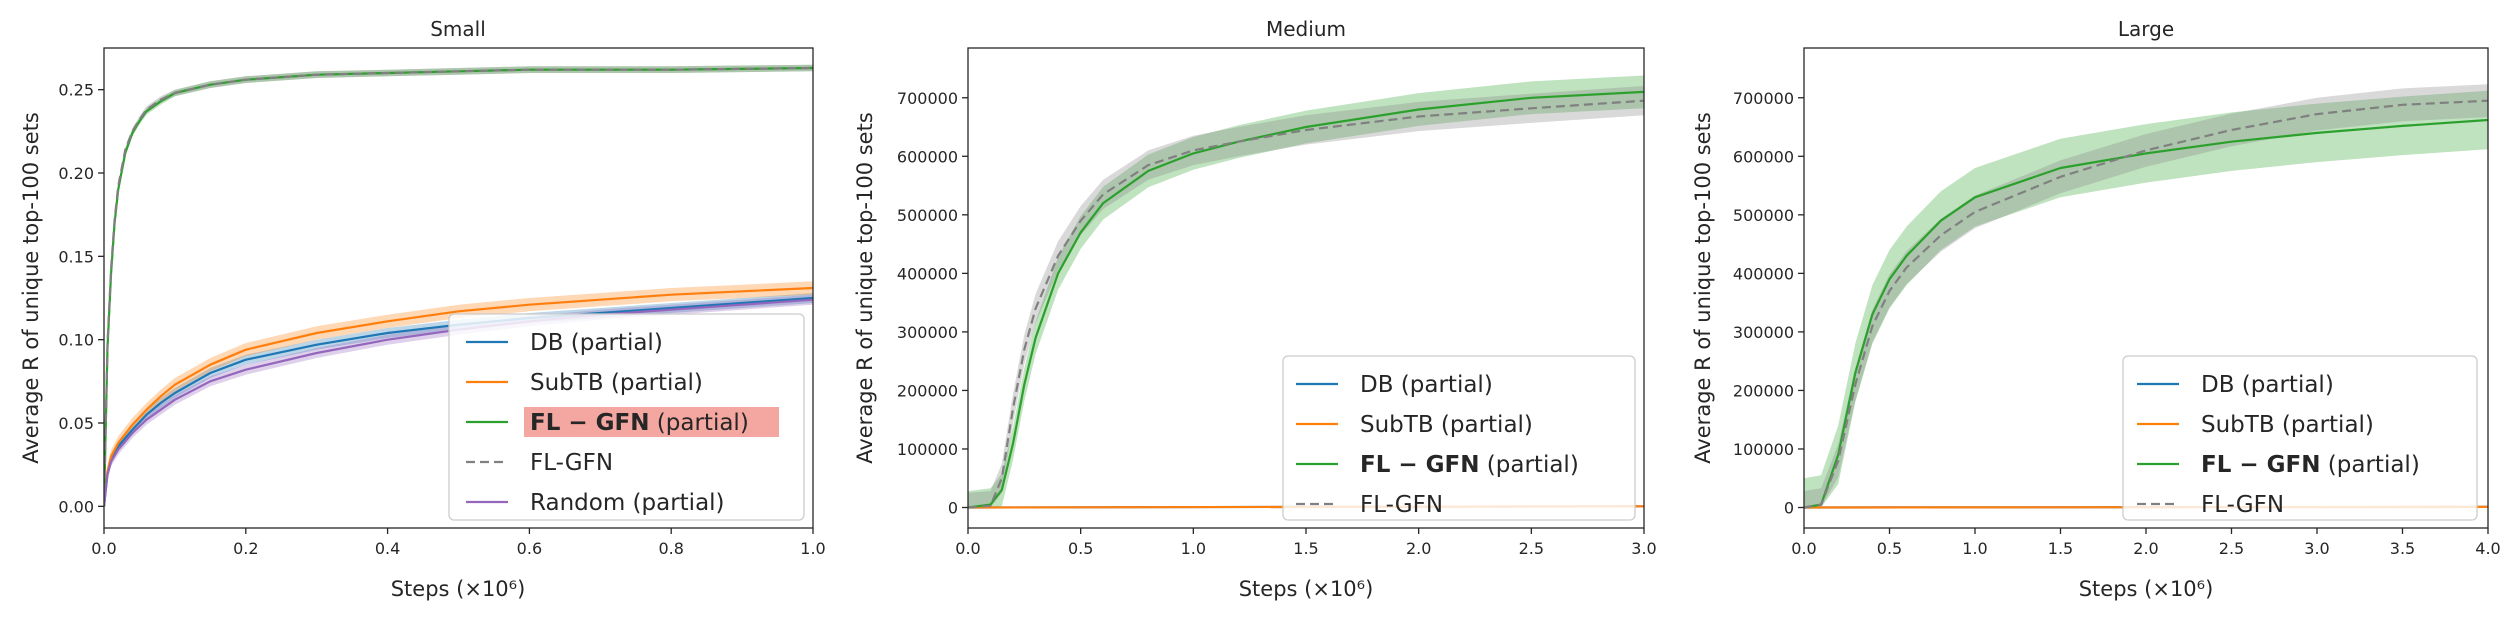  Describe the element at coordinates (2487, 548) in the screenshot. I see `x-tick-label: 4.0` at that location.